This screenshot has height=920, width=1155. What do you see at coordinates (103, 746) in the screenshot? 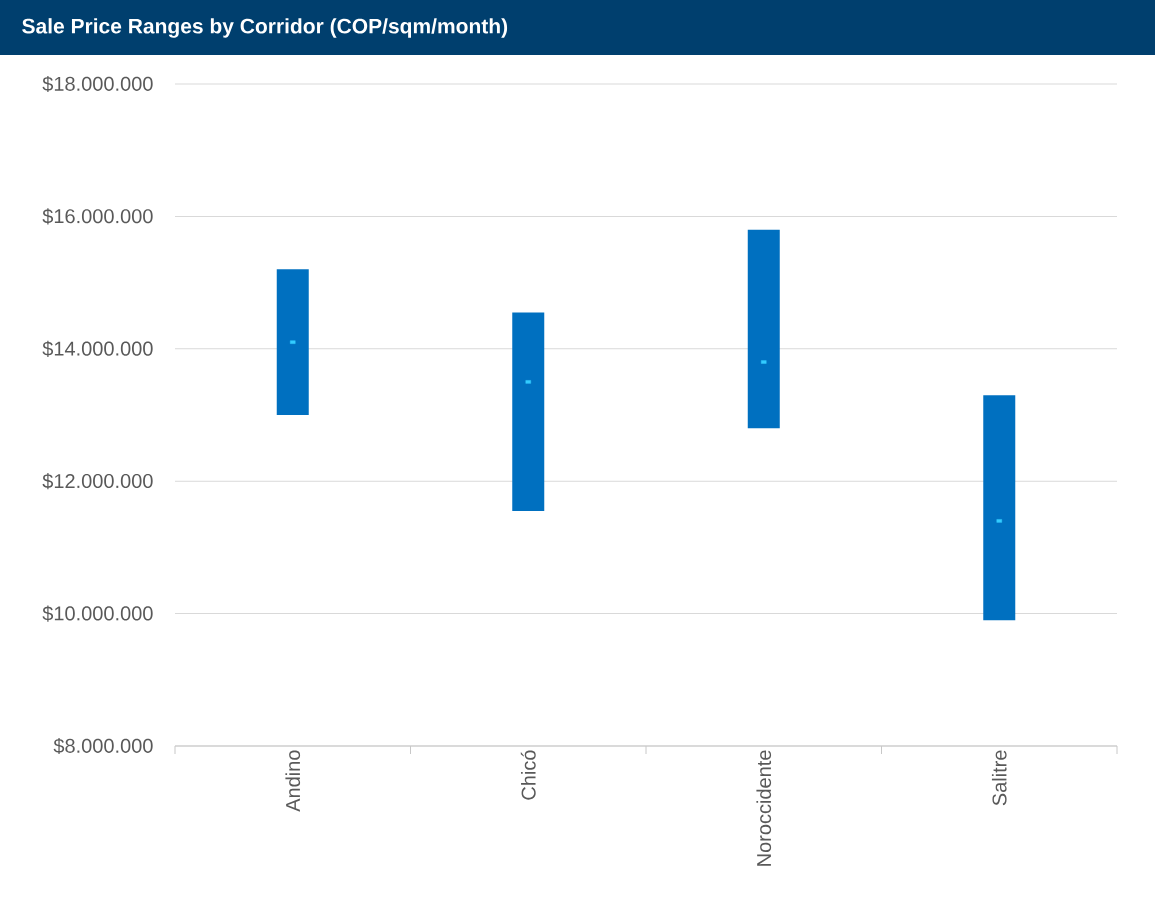
I see `y-tick-label: $8.000.000` at bounding box center [103, 746].